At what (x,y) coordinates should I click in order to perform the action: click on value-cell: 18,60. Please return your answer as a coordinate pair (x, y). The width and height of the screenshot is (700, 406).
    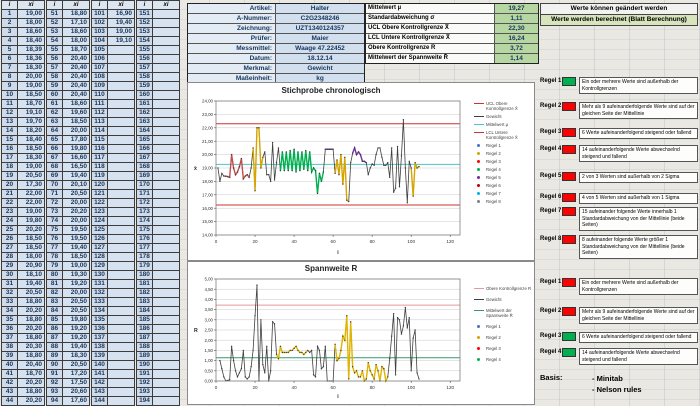
    Looking at the image, I should click on (31, 32).